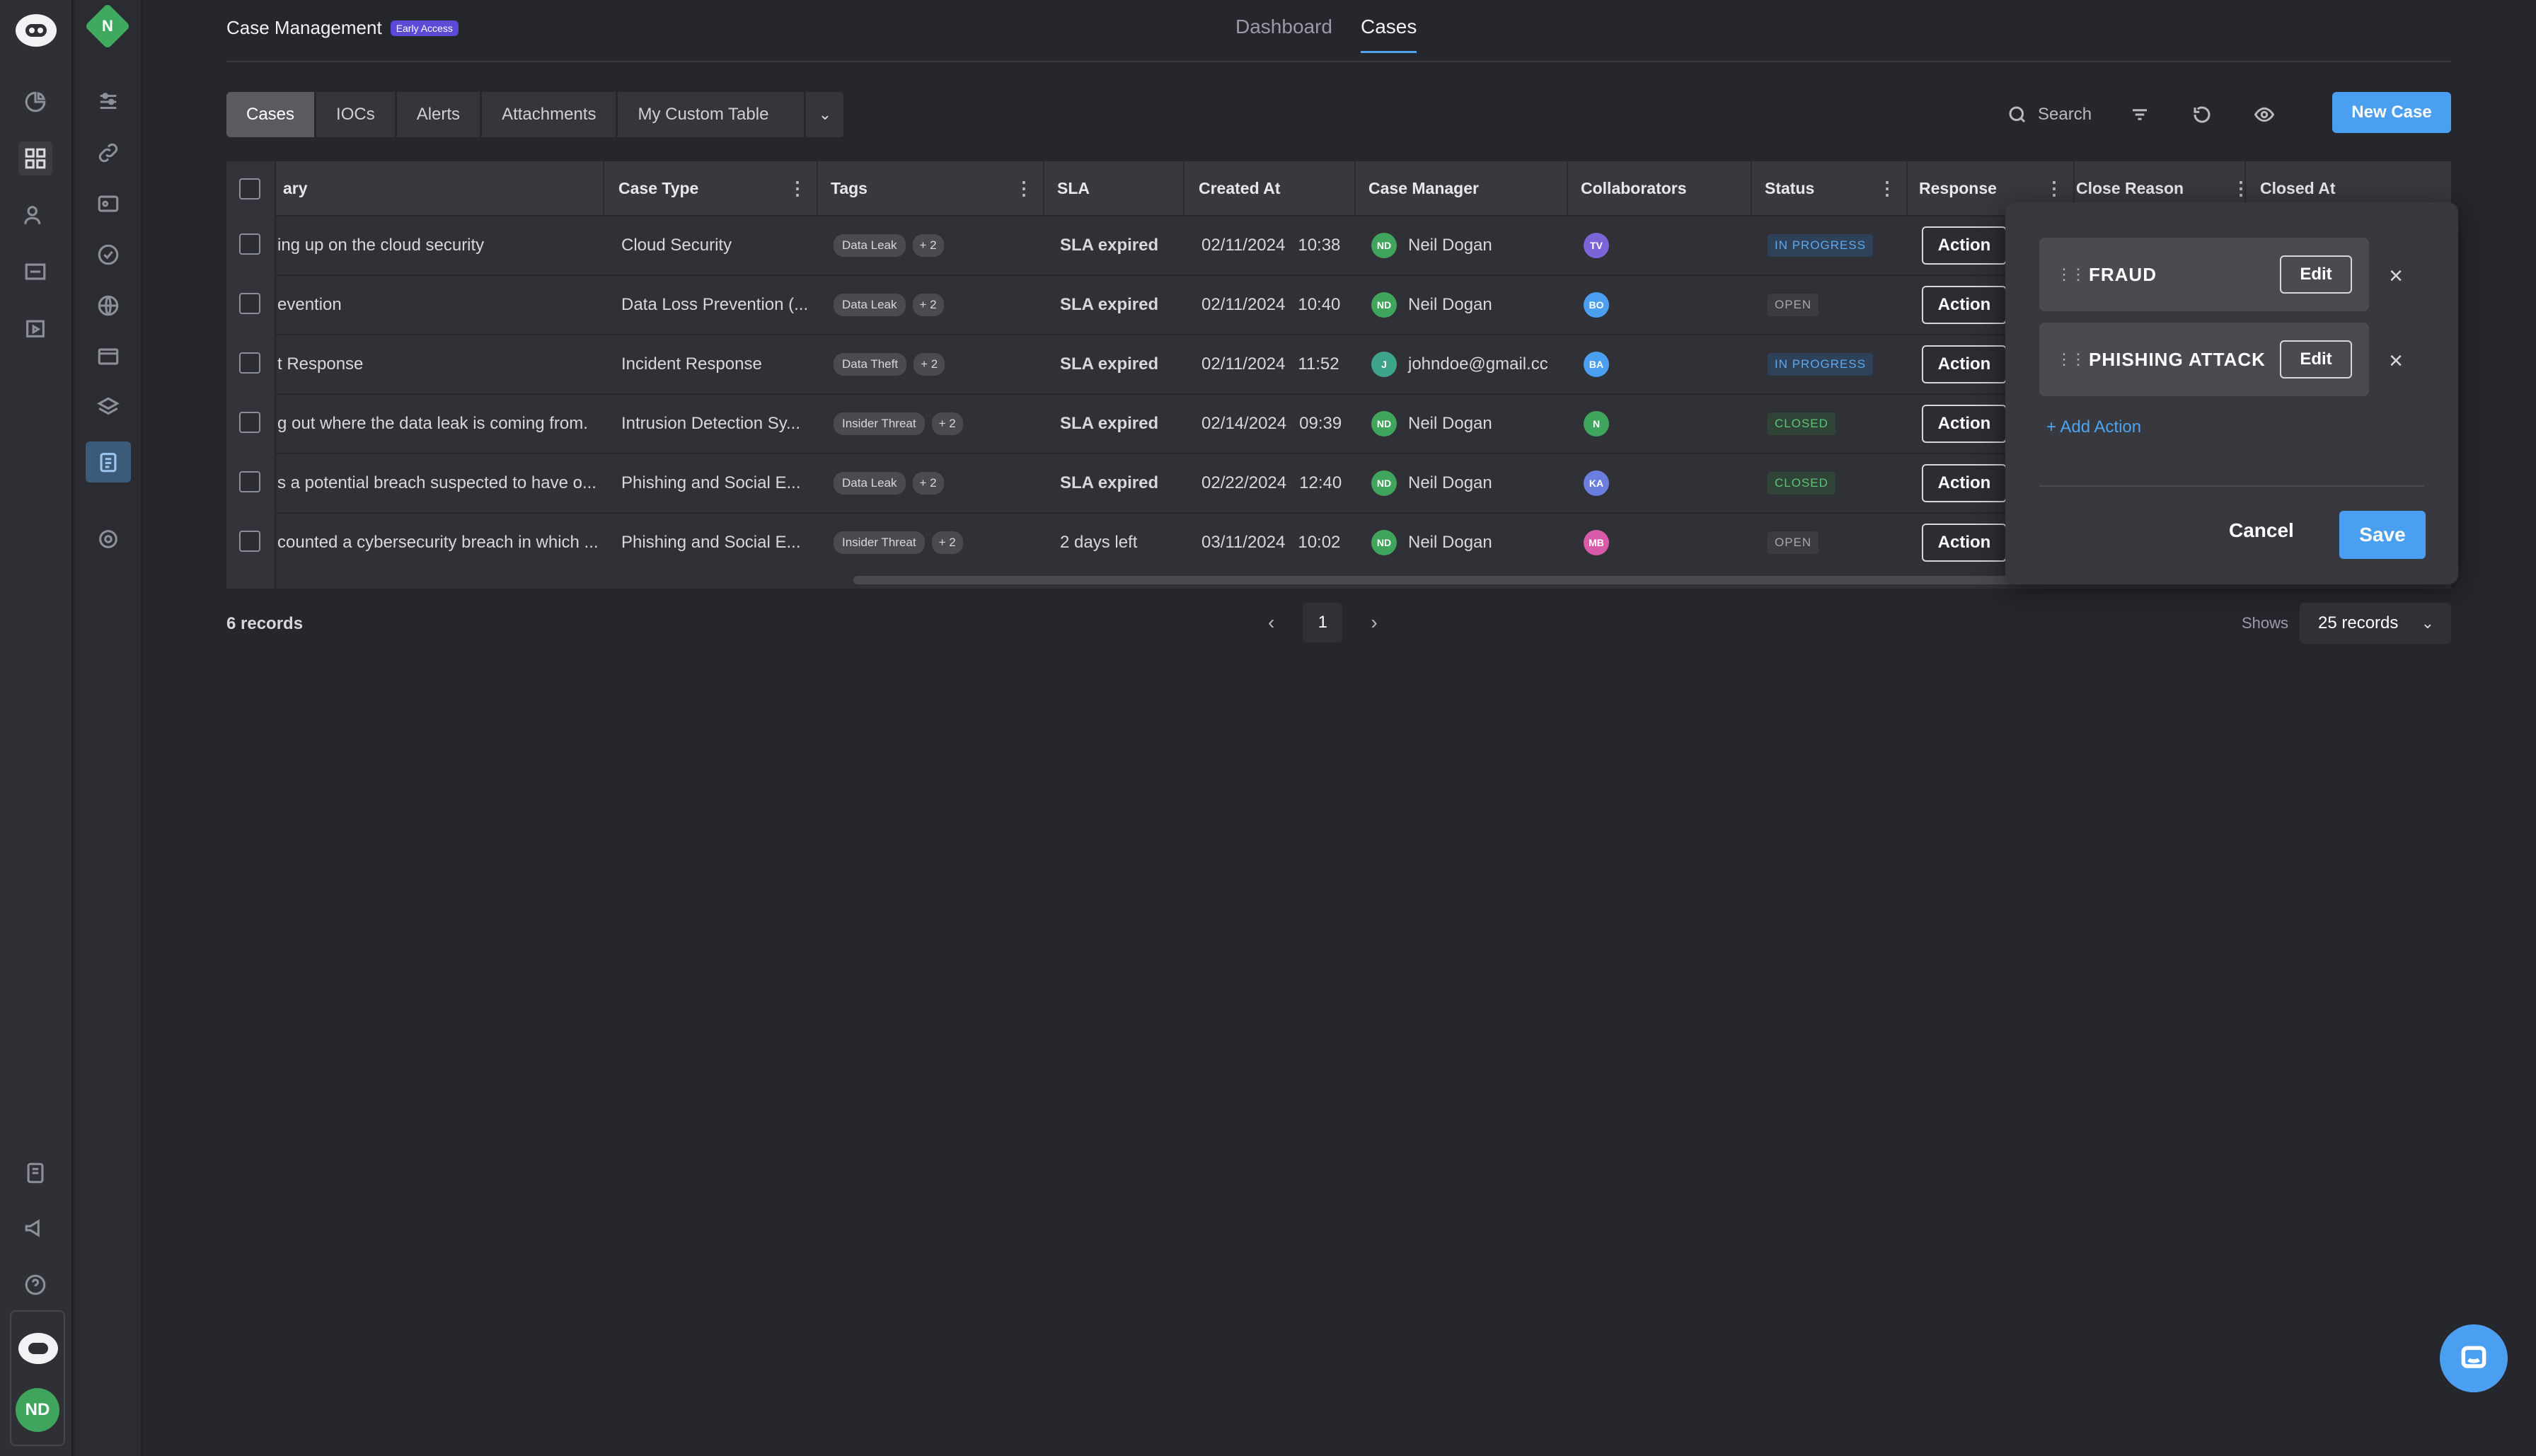  What do you see at coordinates (108, 306) in the screenshot?
I see `globe-icon` at bounding box center [108, 306].